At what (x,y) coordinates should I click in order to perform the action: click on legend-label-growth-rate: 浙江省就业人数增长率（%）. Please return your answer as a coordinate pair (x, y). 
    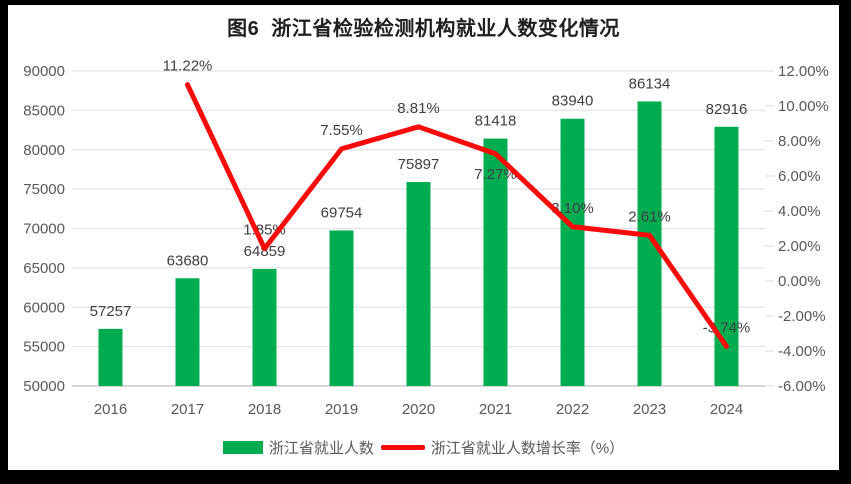
    Looking at the image, I should click on (527, 448).